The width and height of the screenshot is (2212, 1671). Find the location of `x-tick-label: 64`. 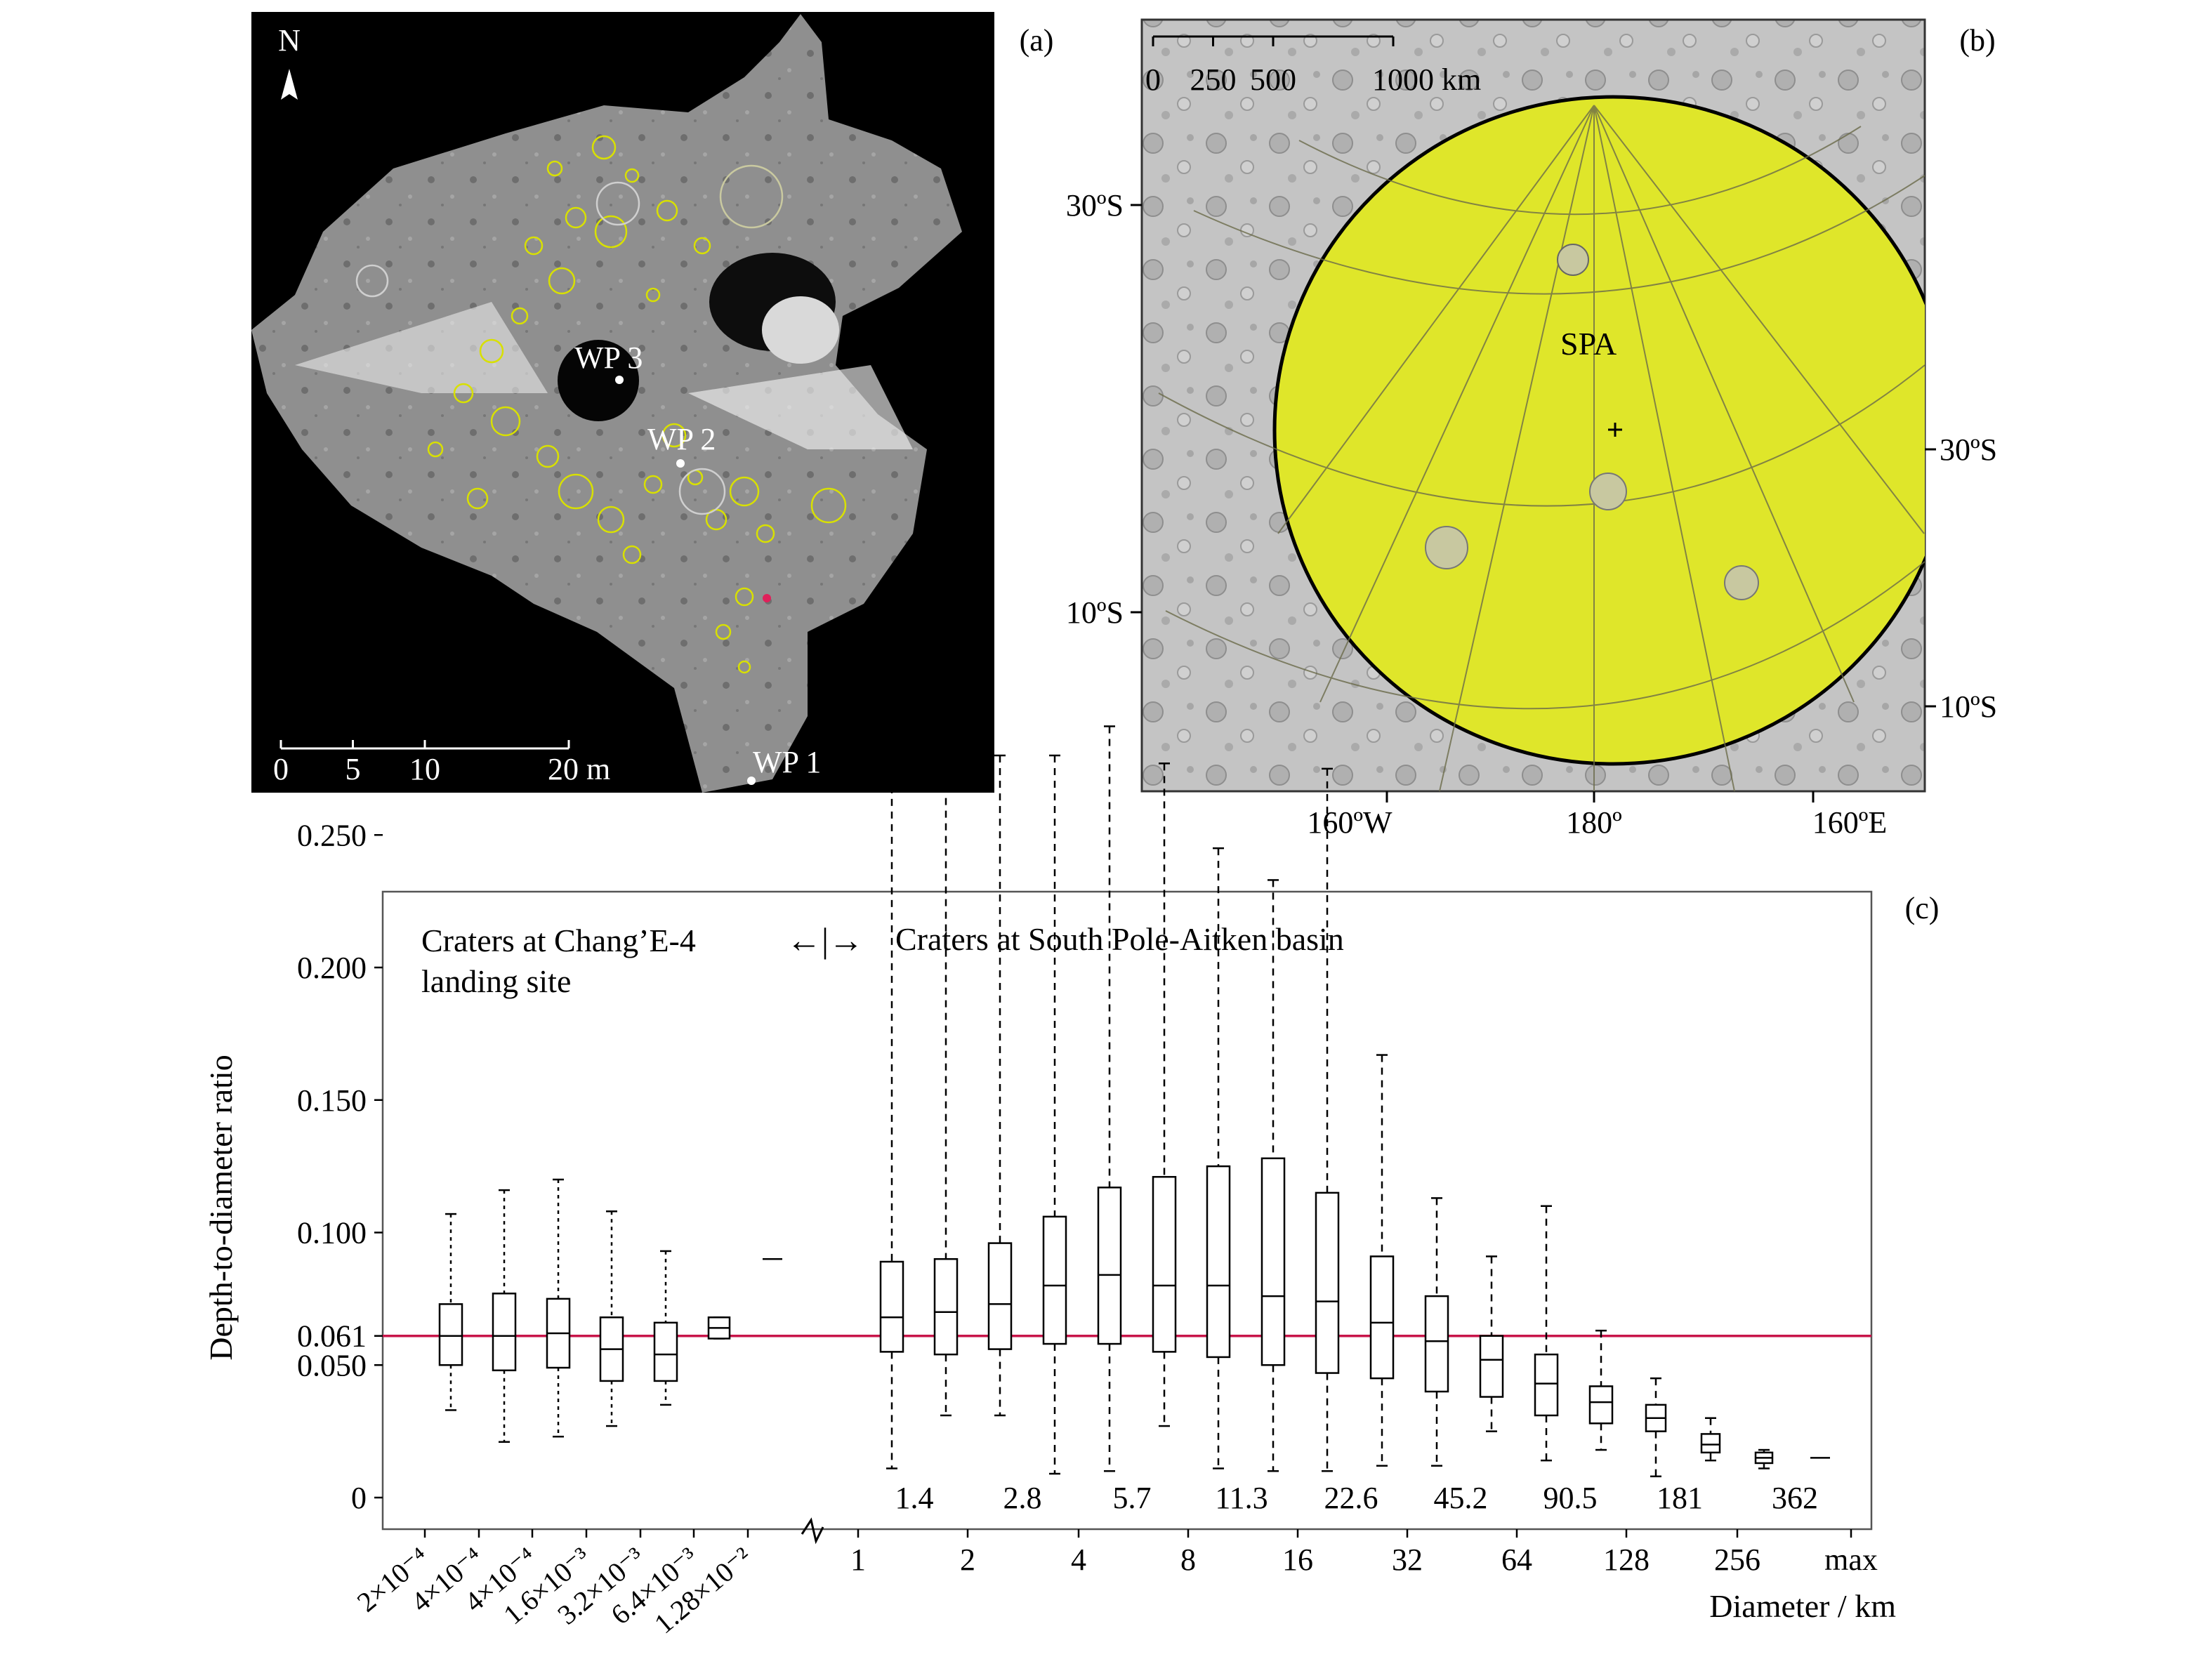

x-tick-label: 64 is located at coordinates (1516, 1560).